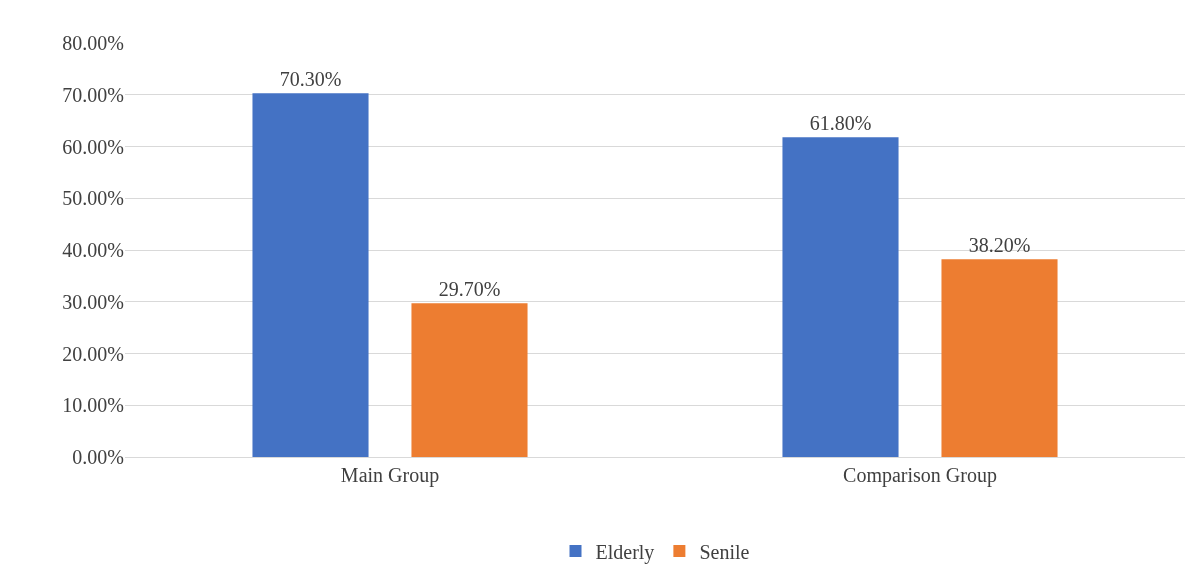 This screenshot has width=1203, height=583. Describe the element at coordinates (469, 289) in the screenshot. I see `data-label: 29.70%` at that location.